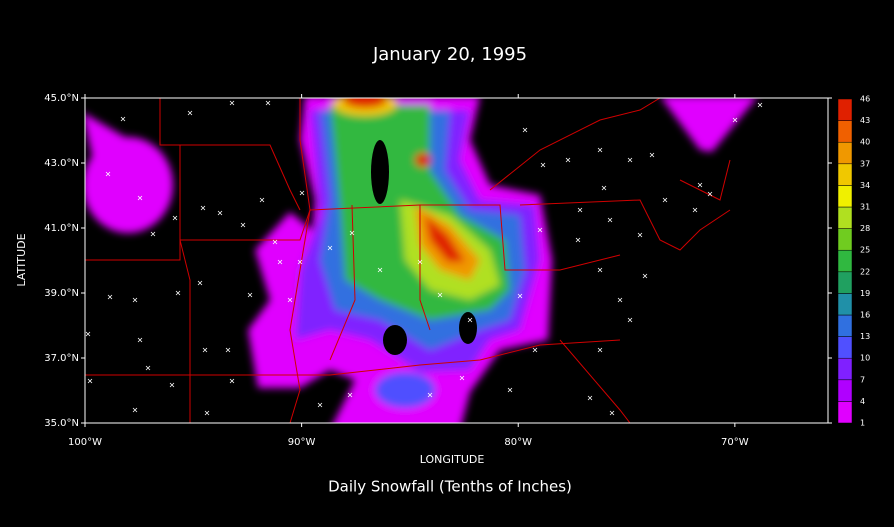  Describe the element at coordinates (865, 293) in the screenshot. I see `colorbar-label: 19` at that location.